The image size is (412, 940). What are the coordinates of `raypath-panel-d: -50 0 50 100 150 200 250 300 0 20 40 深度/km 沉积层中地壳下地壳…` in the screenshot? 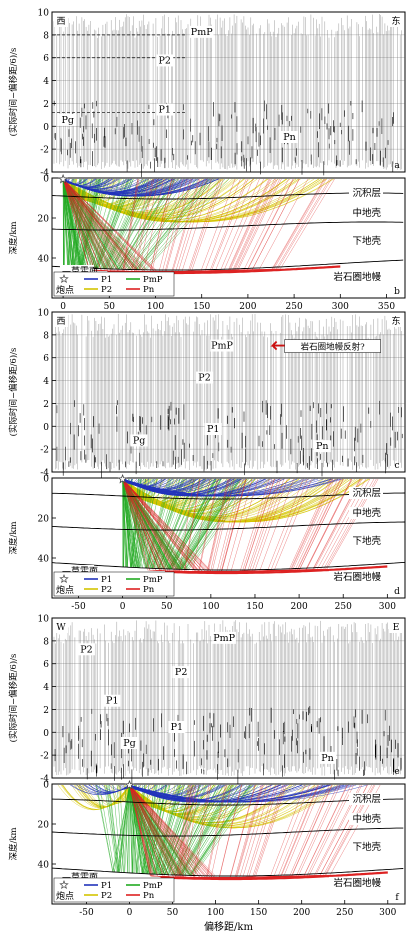 It's located at (207, 542).